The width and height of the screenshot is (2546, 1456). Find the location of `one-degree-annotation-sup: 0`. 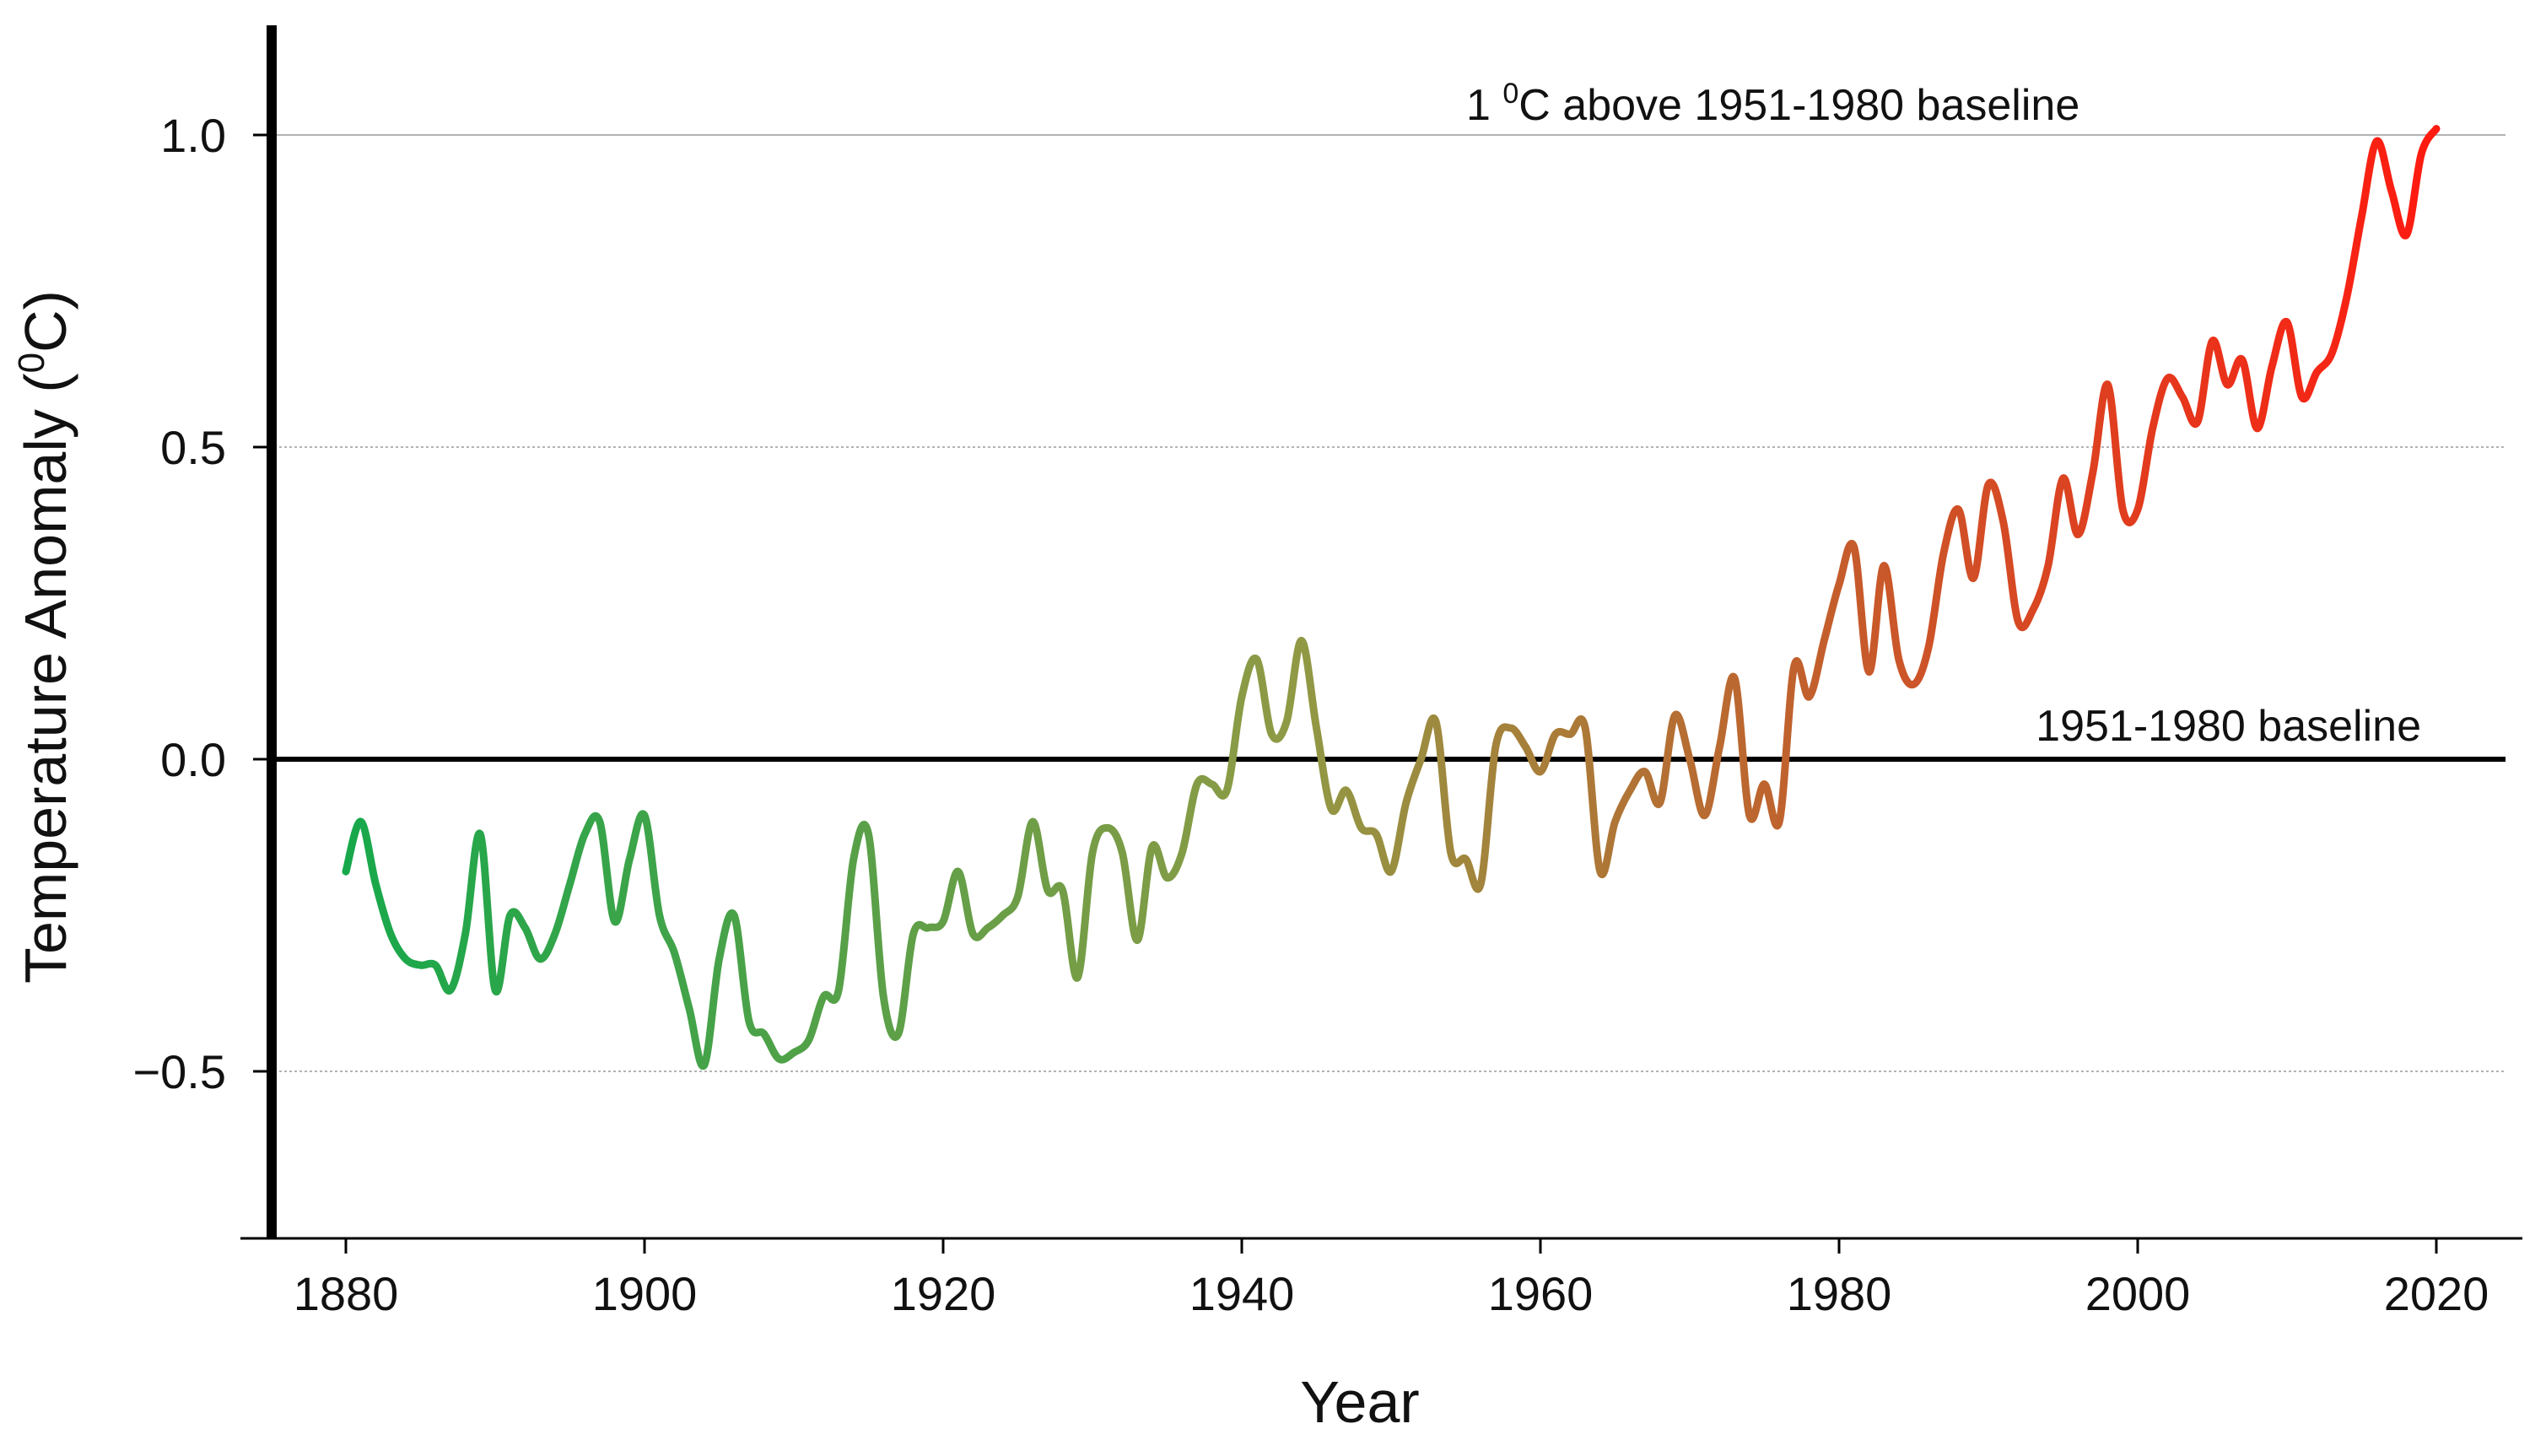

one-degree-annotation-sup: 0 is located at coordinates (1510, 94).